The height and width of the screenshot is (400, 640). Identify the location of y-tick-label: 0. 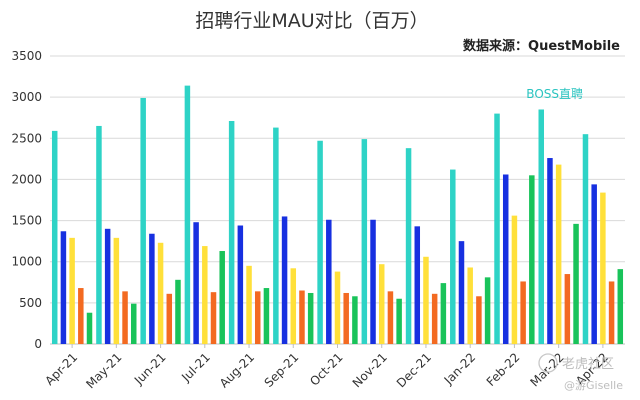
(38, 344).